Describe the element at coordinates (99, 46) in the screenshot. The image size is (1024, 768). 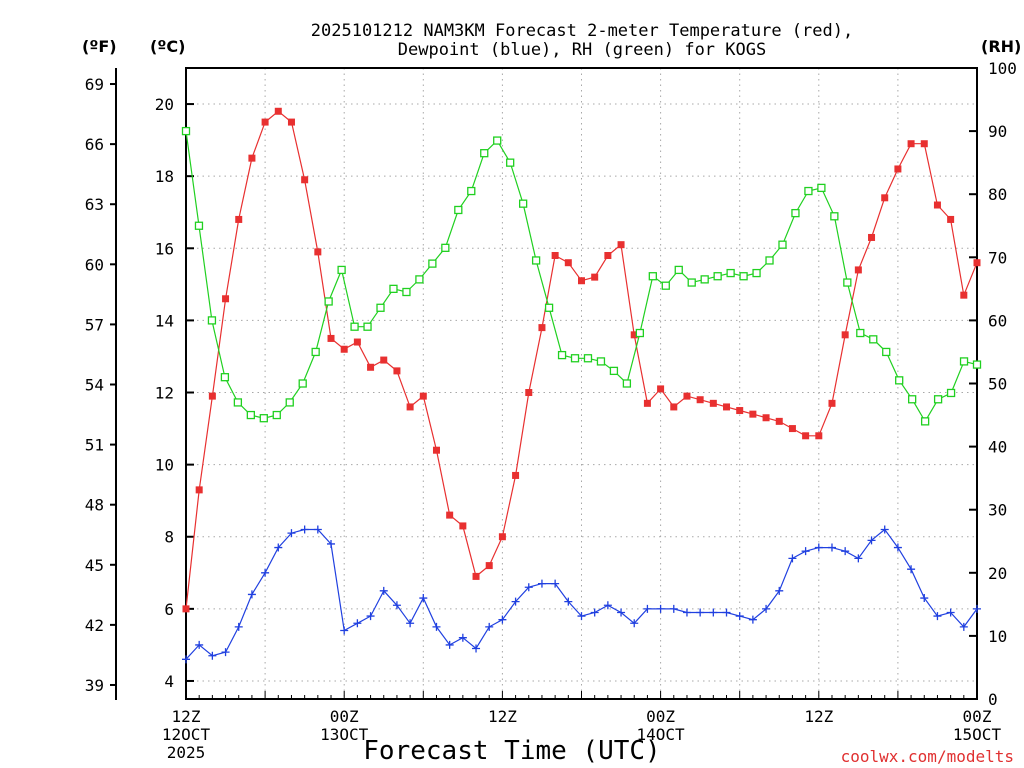
I see `fahrenheit-unit-label: (ºF)` at that location.